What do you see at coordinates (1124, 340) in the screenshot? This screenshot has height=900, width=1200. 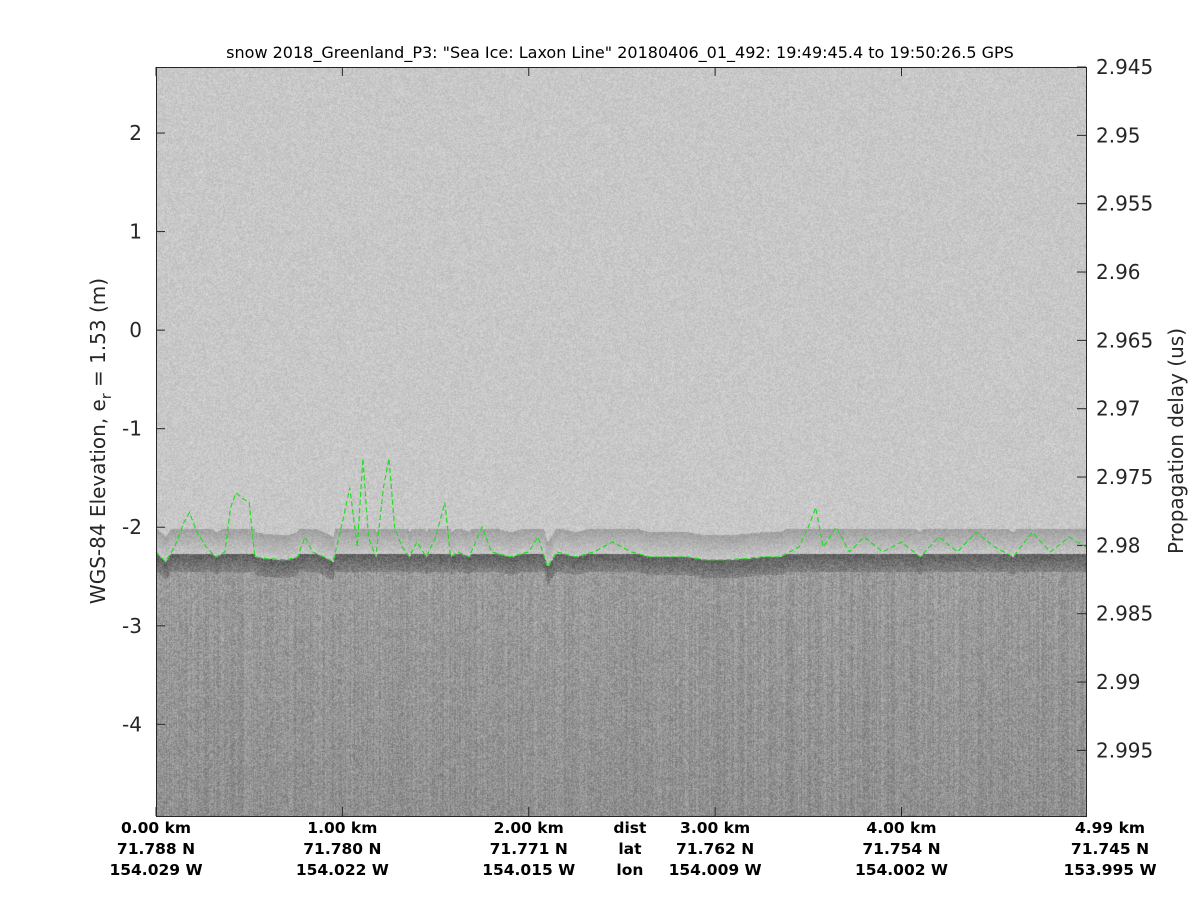 I see `y-right-tick-label: 2.965` at bounding box center [1124, 340].